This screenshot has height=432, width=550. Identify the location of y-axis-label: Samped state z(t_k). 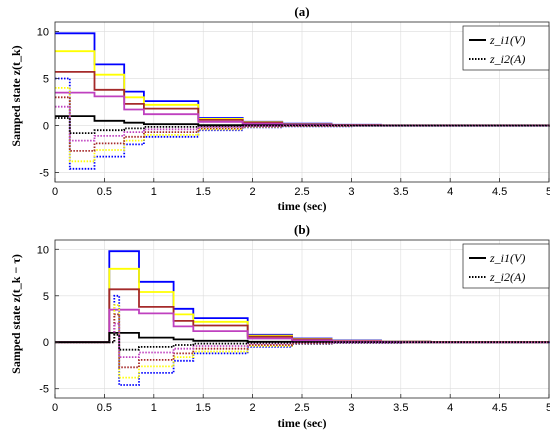
(16, 95).